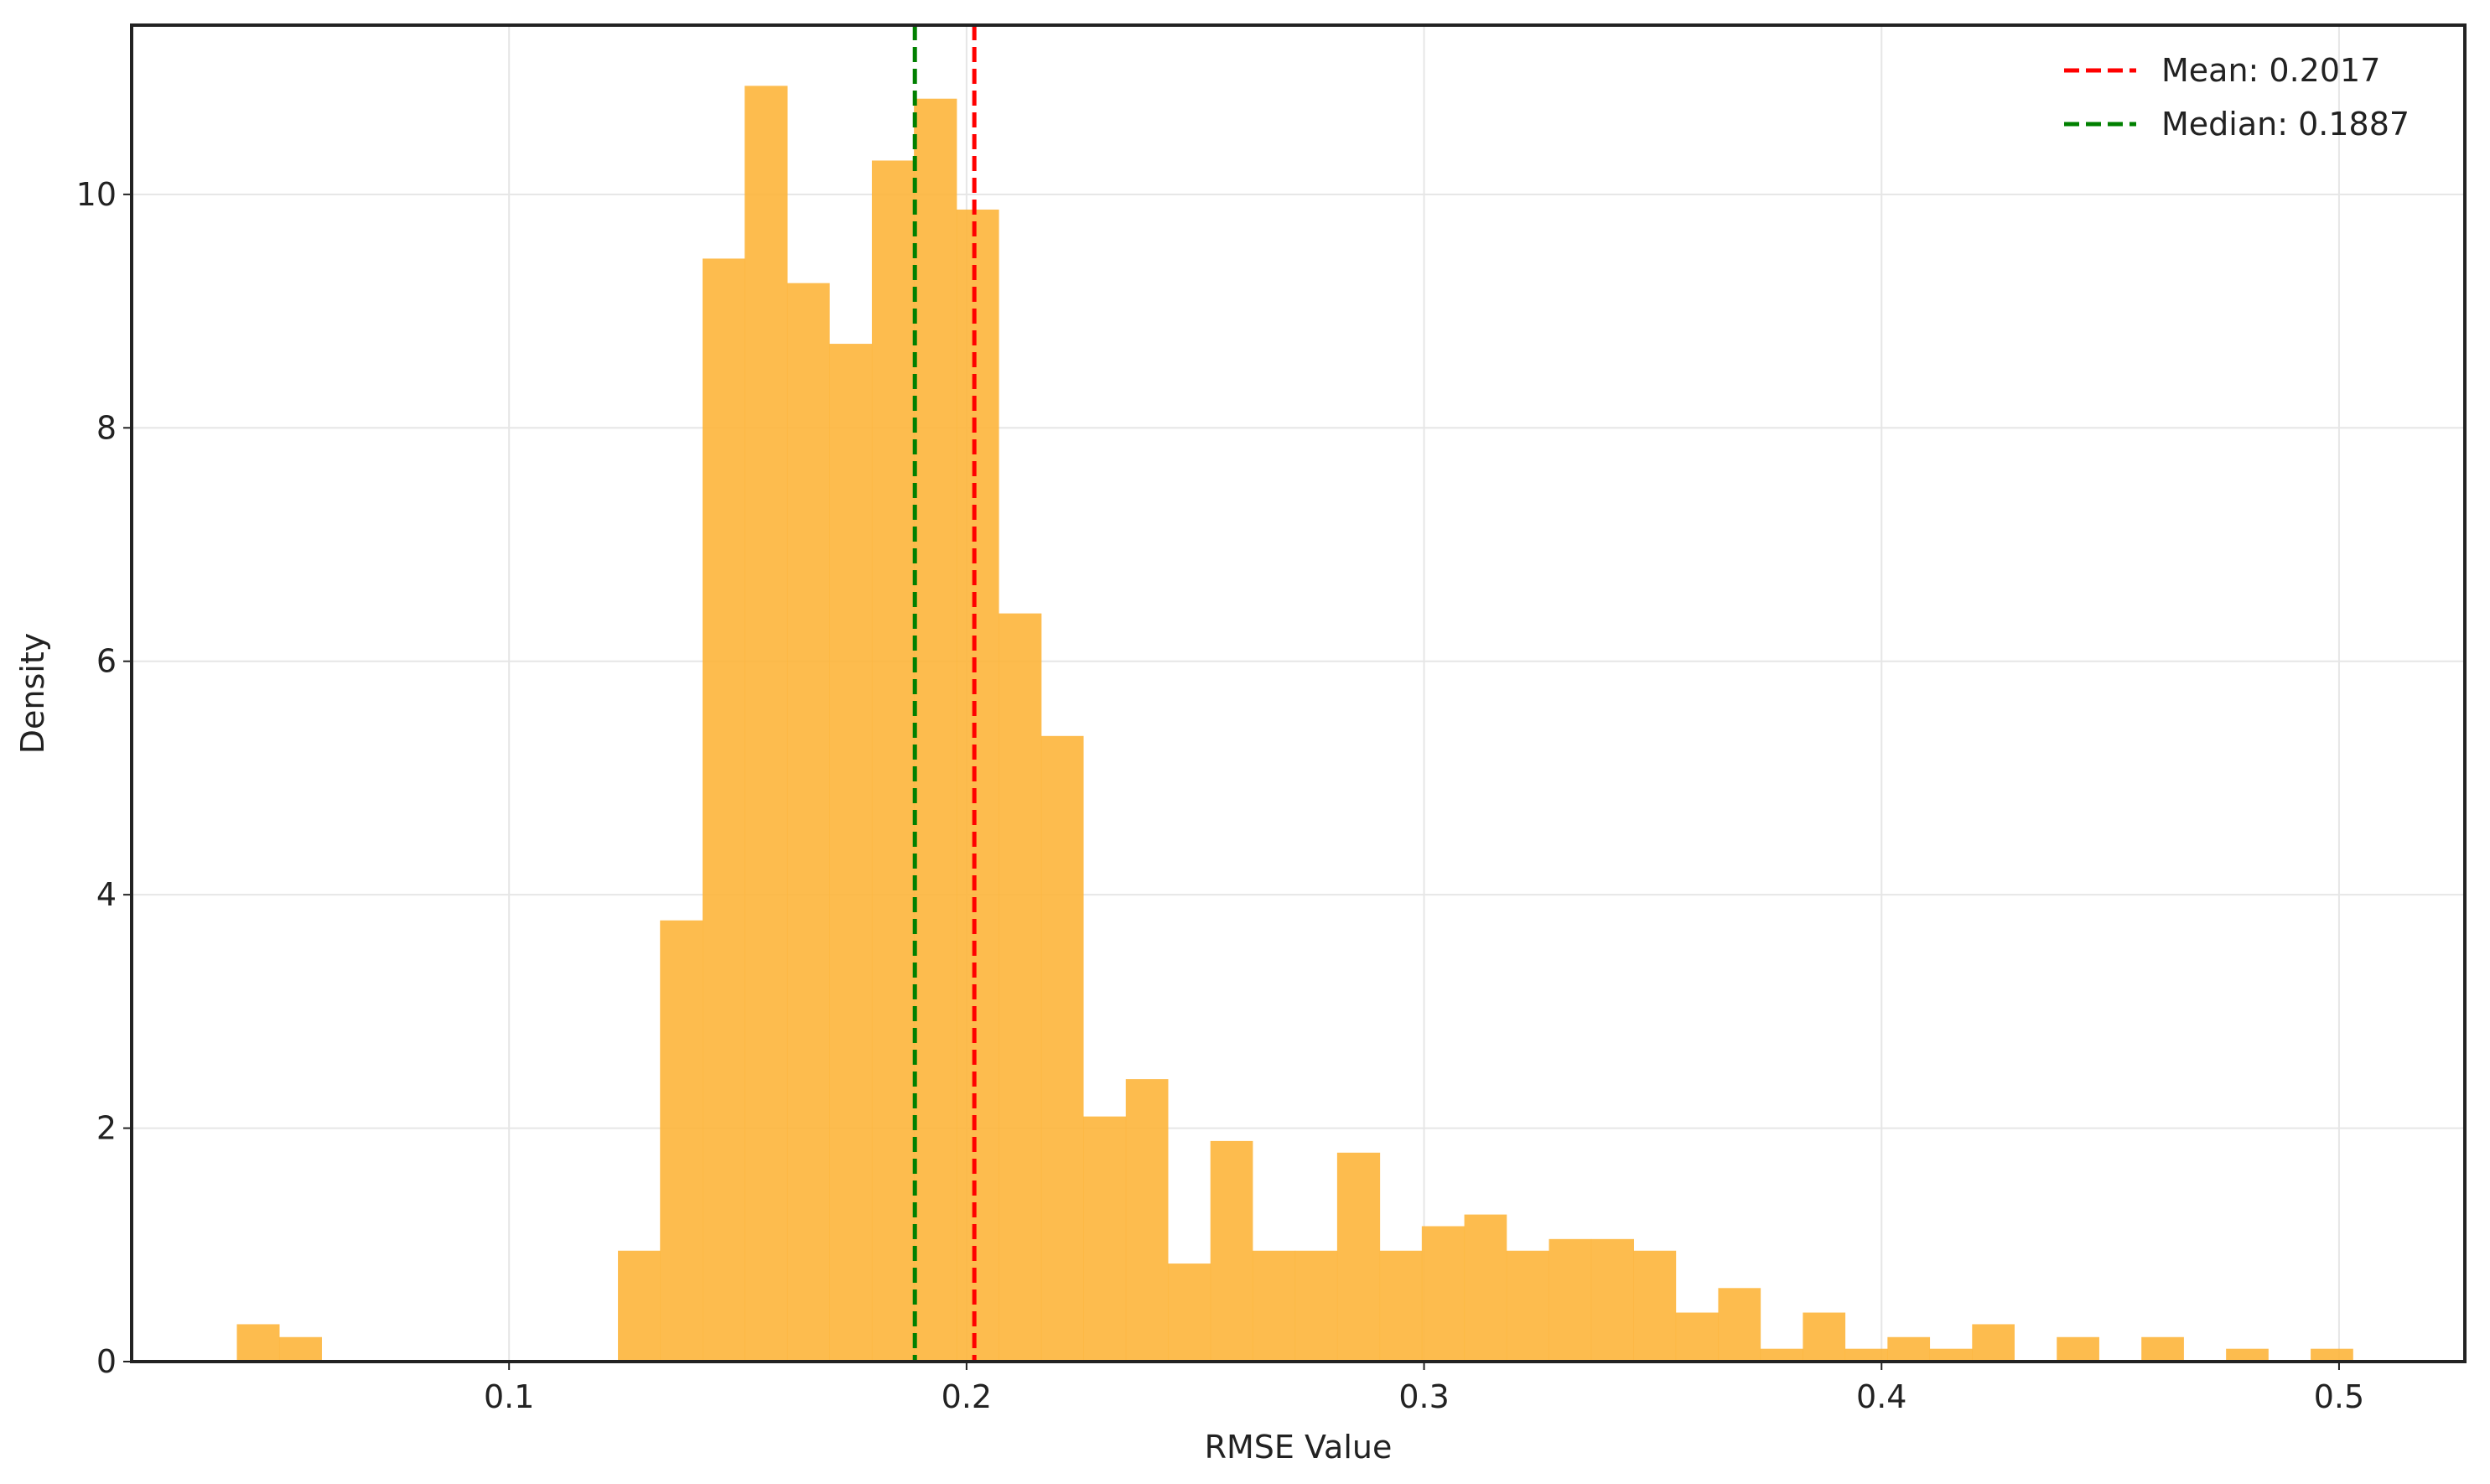  I want to click on reference-lines, so click(944, 693).